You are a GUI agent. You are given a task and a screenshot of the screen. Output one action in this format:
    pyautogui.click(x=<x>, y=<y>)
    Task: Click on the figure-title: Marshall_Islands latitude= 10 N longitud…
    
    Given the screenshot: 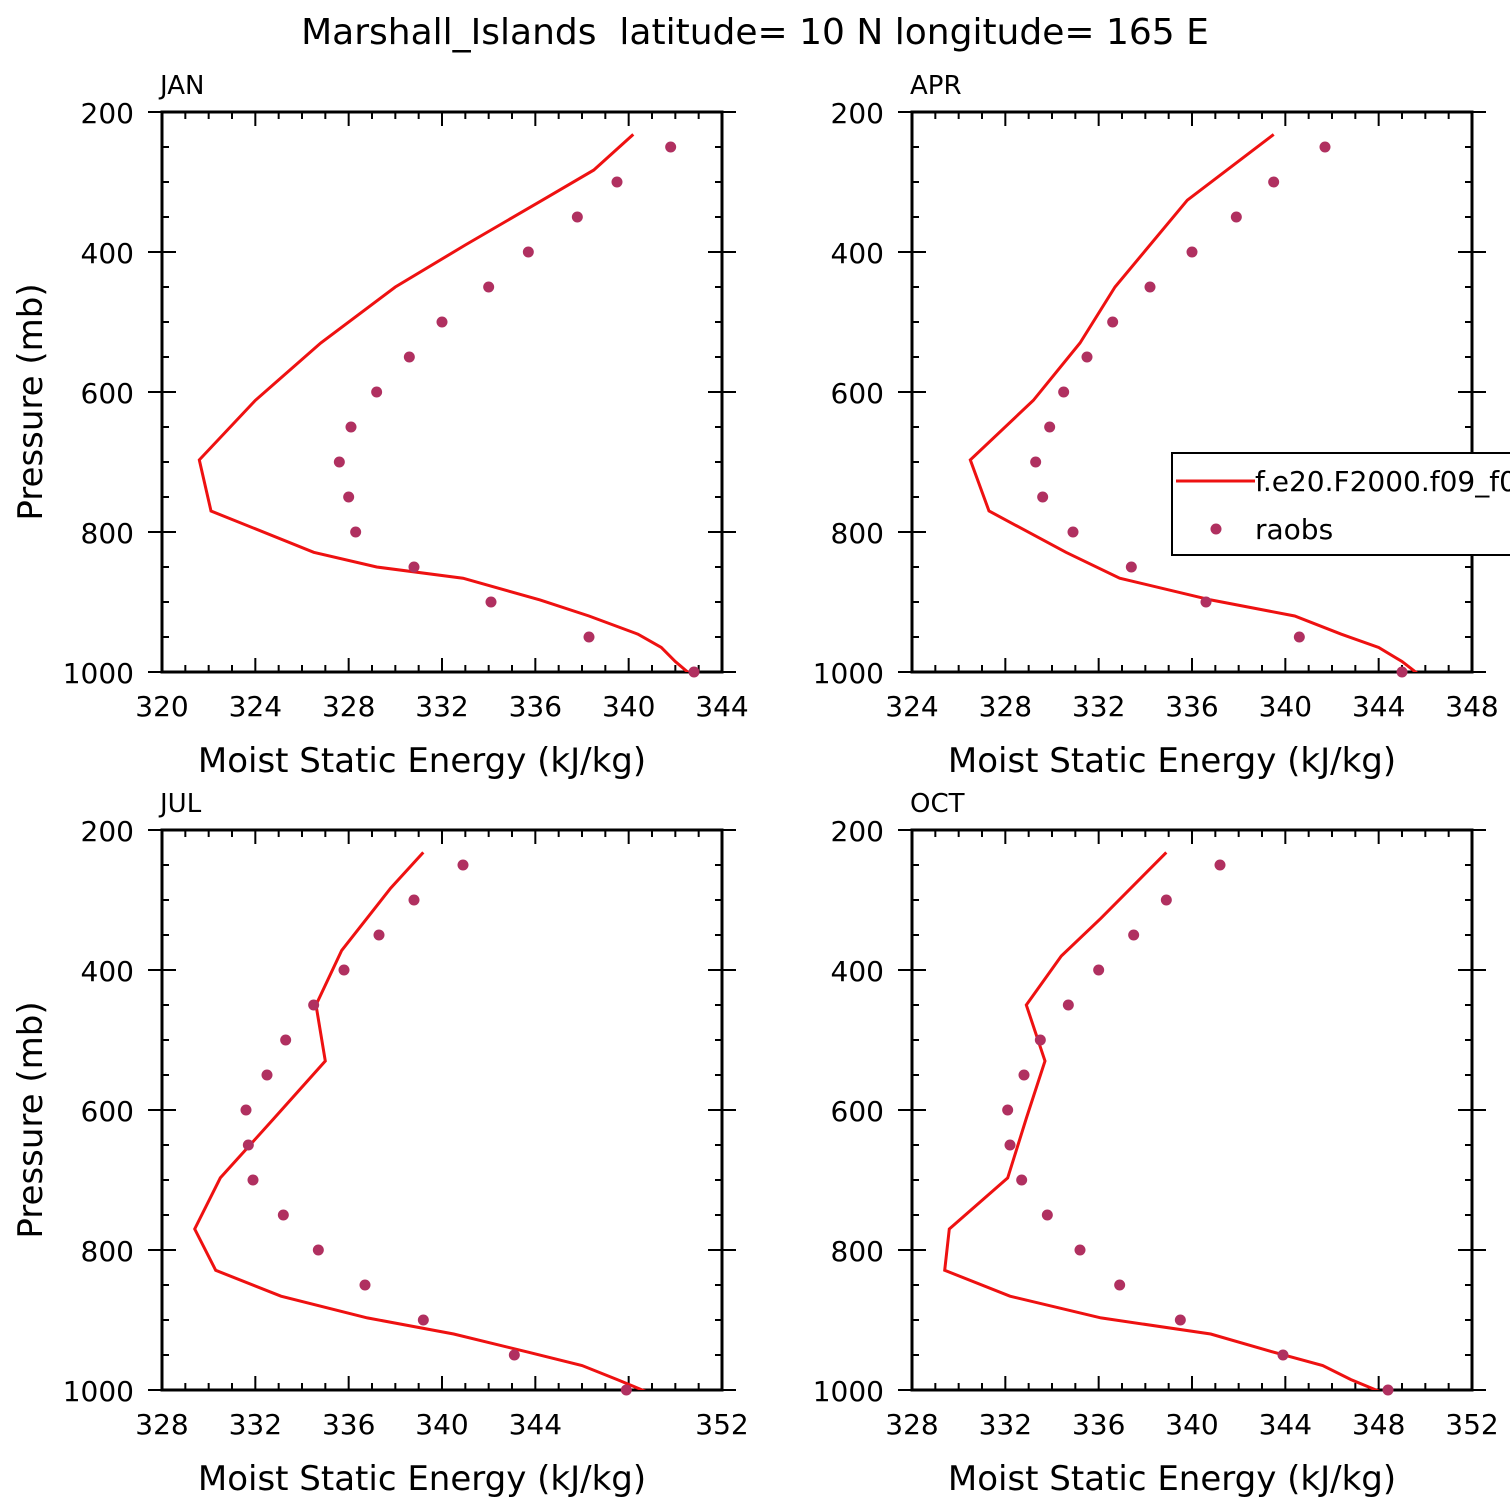 What is the action you would take?
    pyautogui.click(x=755, y=32)
    